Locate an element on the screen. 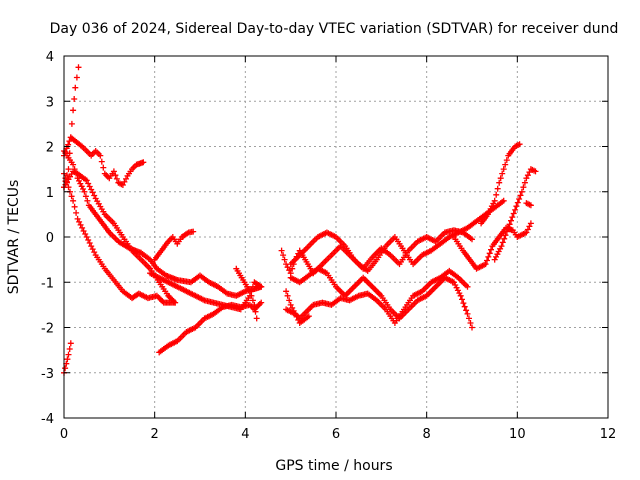  x-axis-label: GPS time / hours is located at coordinates (333, 466).